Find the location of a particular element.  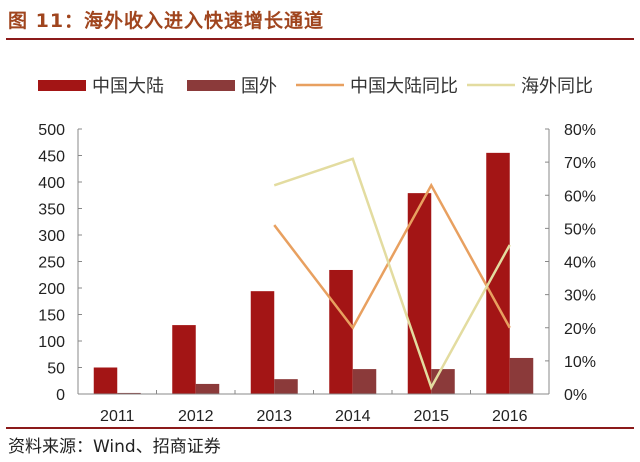

right-axis: 0% 10% 20% 30% 40% 50% 60% 70% 80% is located at coordinates (570, 263).